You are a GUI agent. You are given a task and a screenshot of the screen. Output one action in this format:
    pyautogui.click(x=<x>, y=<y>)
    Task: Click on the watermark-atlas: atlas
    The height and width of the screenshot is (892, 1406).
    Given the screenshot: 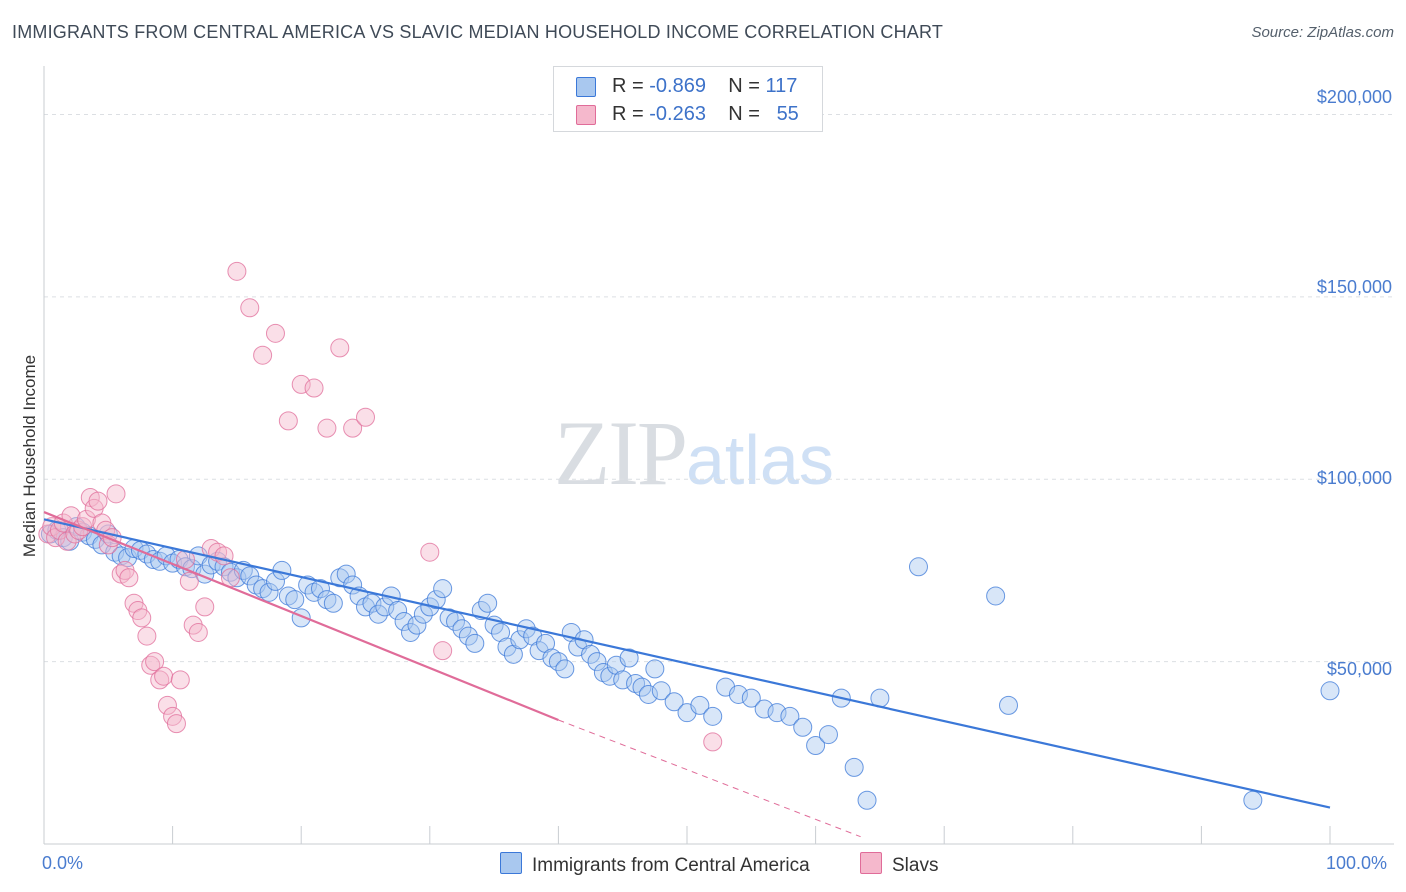 What is the action you would take?
    pyautogui.click(x=760, y=460)
    